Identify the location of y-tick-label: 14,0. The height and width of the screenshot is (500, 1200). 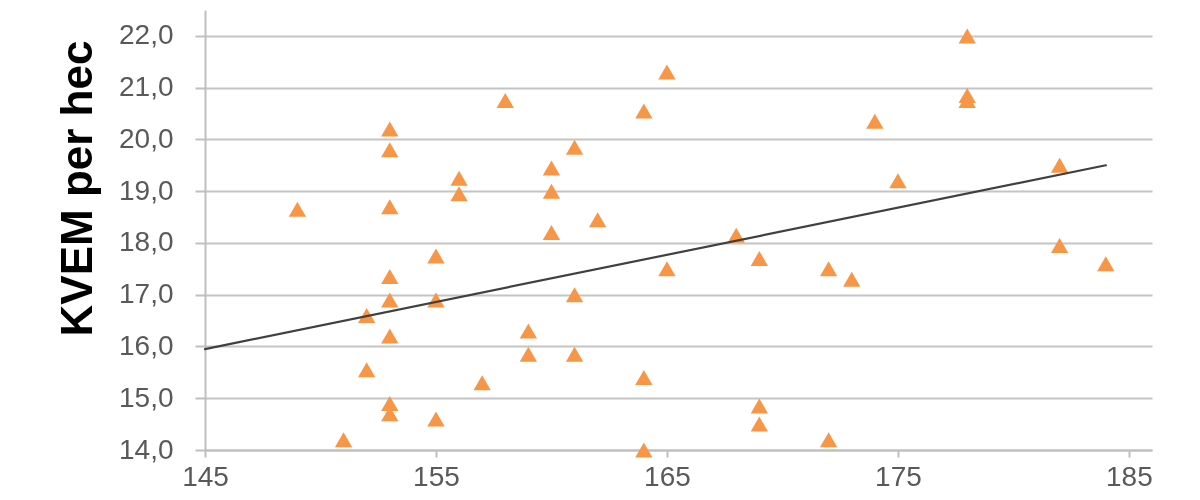
(146, 449).